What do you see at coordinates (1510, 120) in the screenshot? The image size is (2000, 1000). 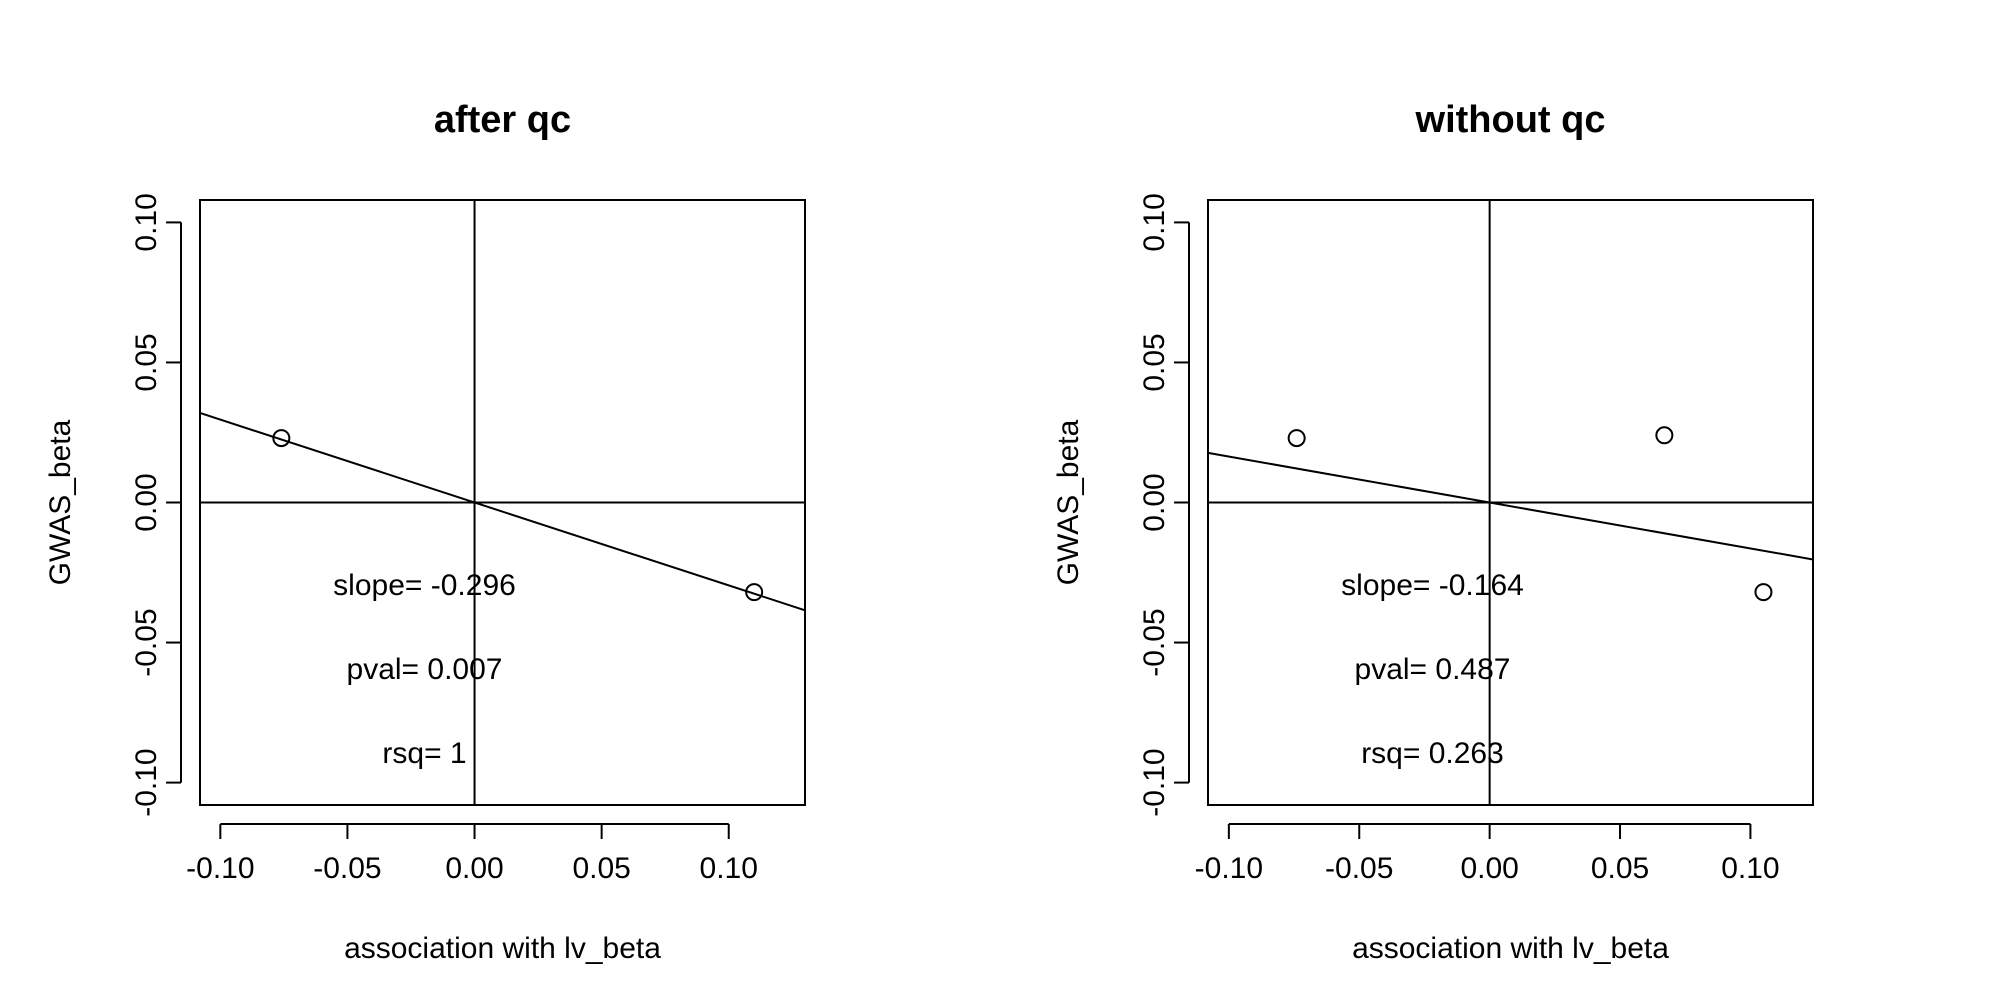 I see `panel-title: without qc` at bounding box center [1510, 120].